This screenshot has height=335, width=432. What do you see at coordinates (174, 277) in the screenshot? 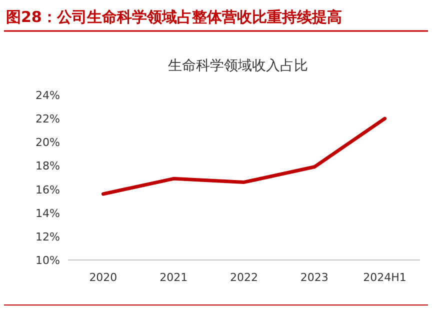
I see `x-tick-label: 2021` at bounding box center [174, 277].